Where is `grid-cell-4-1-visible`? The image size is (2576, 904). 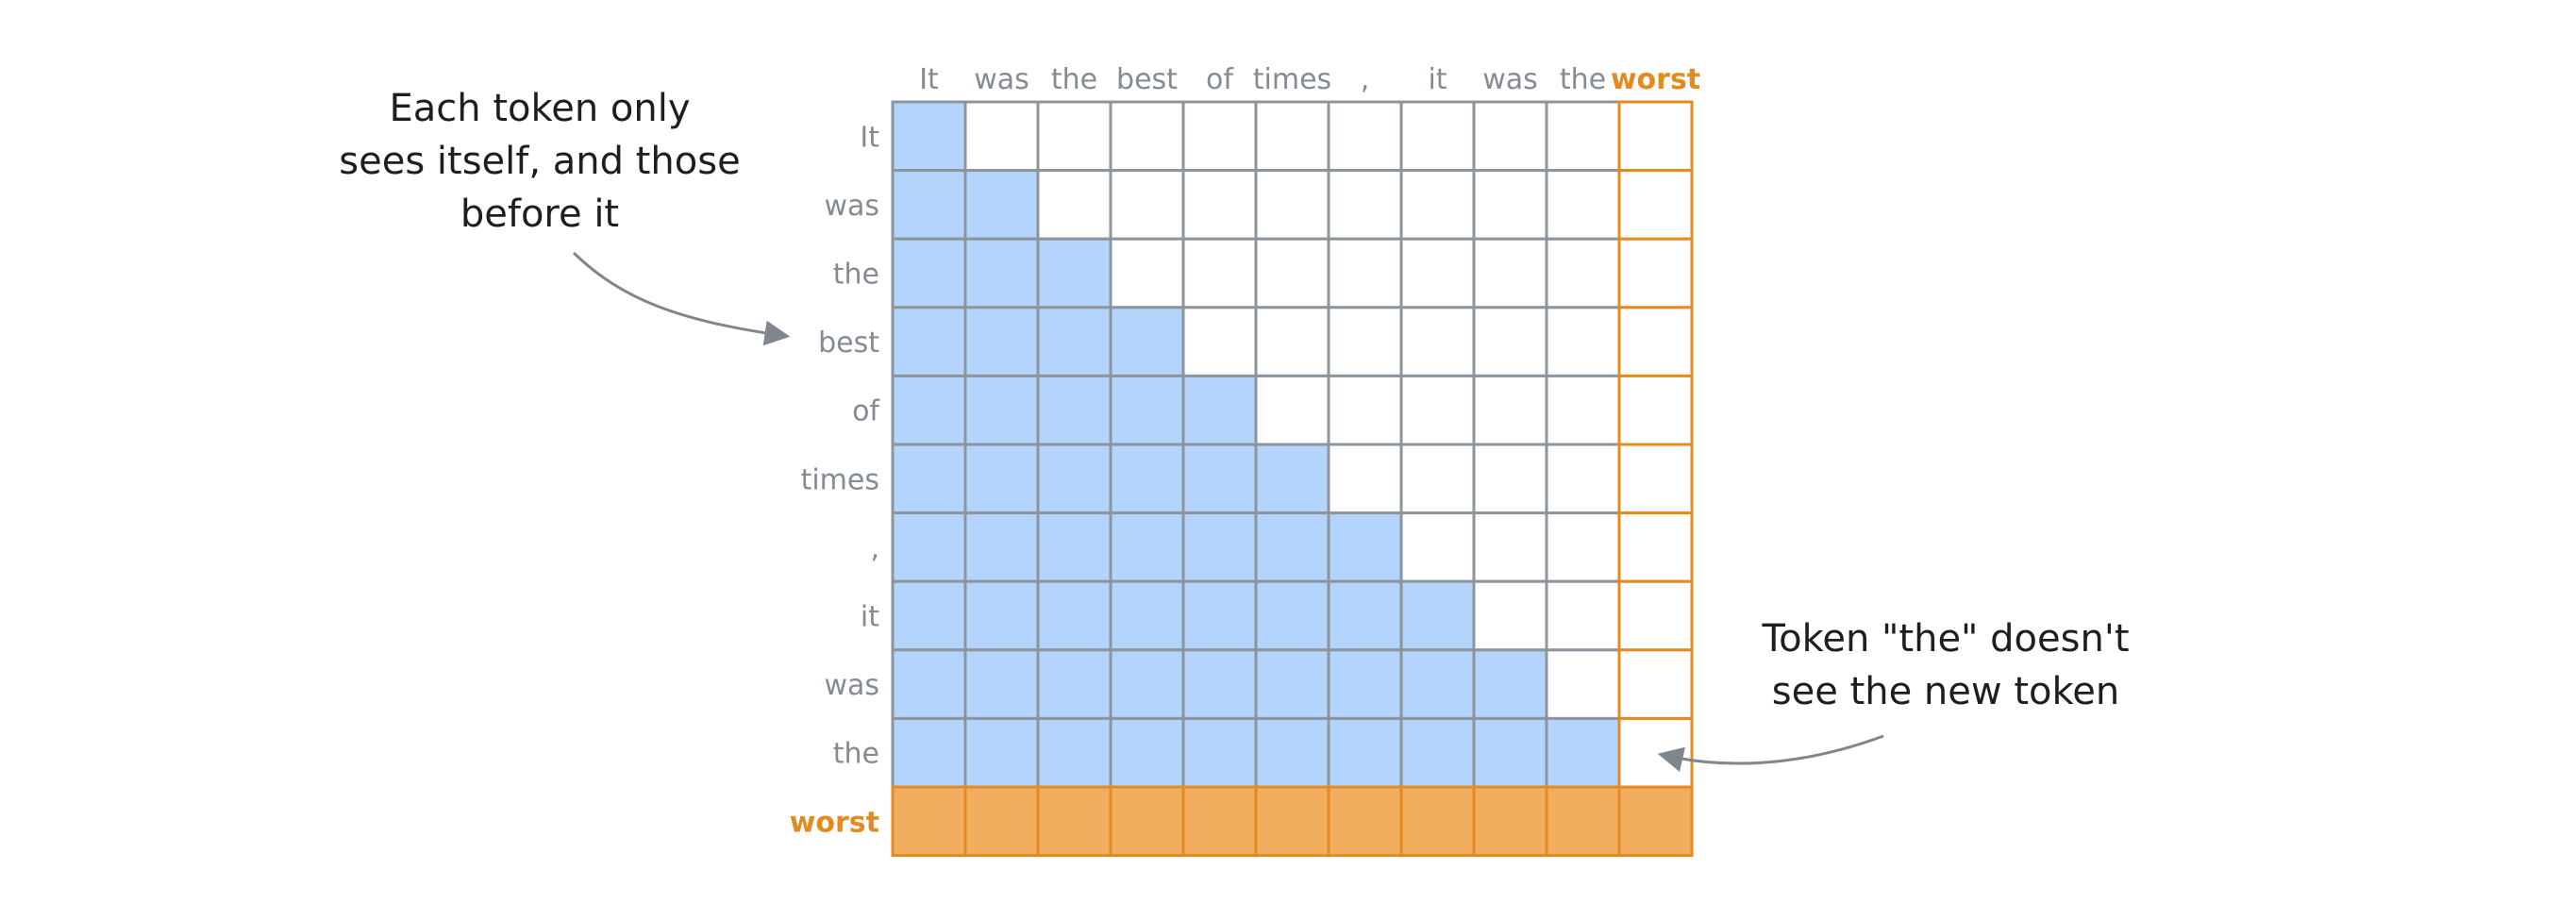 grid-cell-4-1-visible is located at coordinates (1001, 410).